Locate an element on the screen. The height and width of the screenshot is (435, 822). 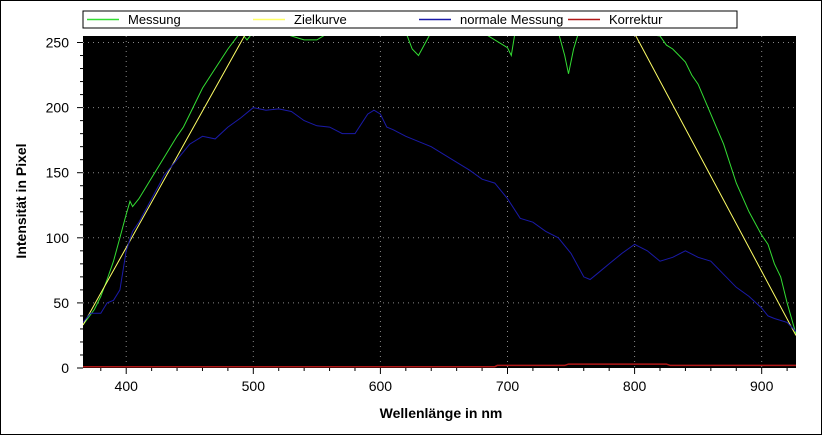
y-axis-label: Intensität in Pixel is located at coordinates (21, 200).